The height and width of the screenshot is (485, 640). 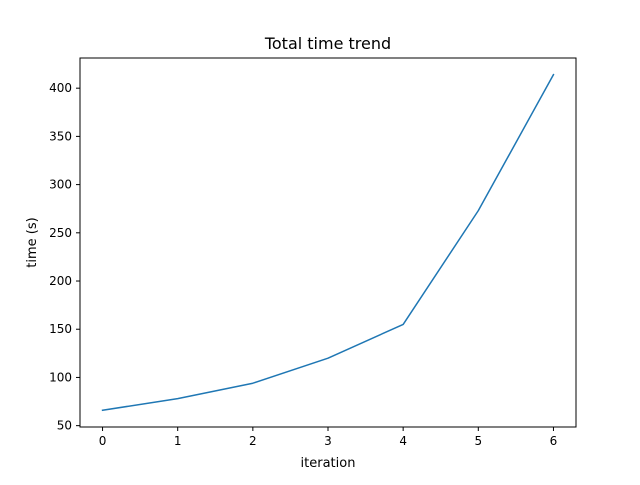 I want to click on x-tick-label: 2, so click(x=253, y=441).